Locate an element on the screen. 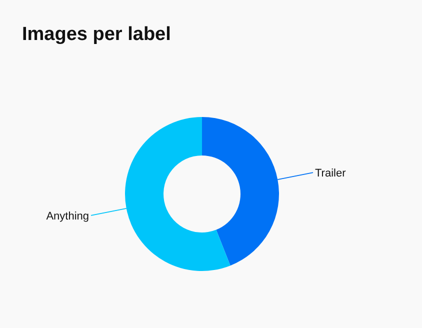  slice-label: Anything is located at coordinates (67, 216).